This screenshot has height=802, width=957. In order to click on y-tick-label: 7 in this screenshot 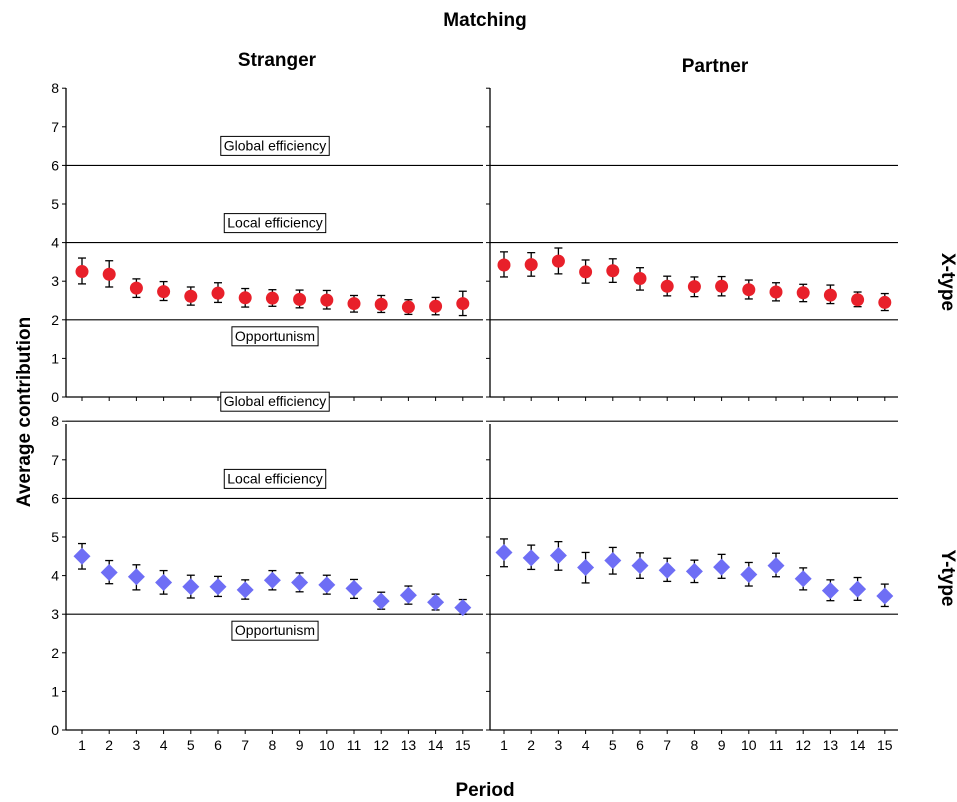, I will do `click(55, 127)`.